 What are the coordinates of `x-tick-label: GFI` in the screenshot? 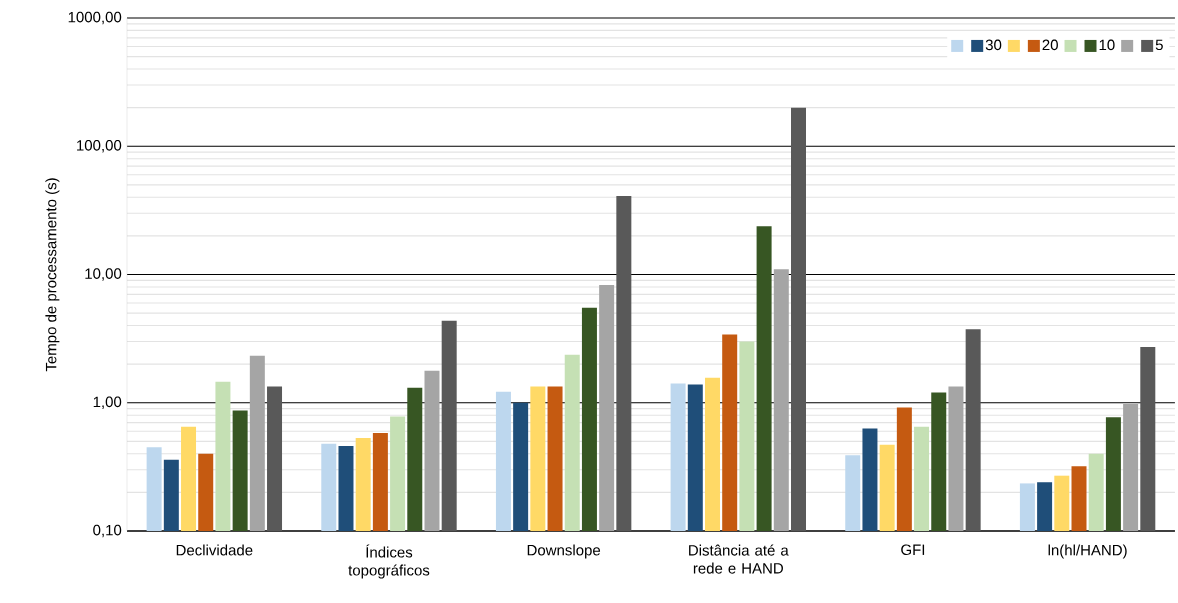 It's located at (913, 550).